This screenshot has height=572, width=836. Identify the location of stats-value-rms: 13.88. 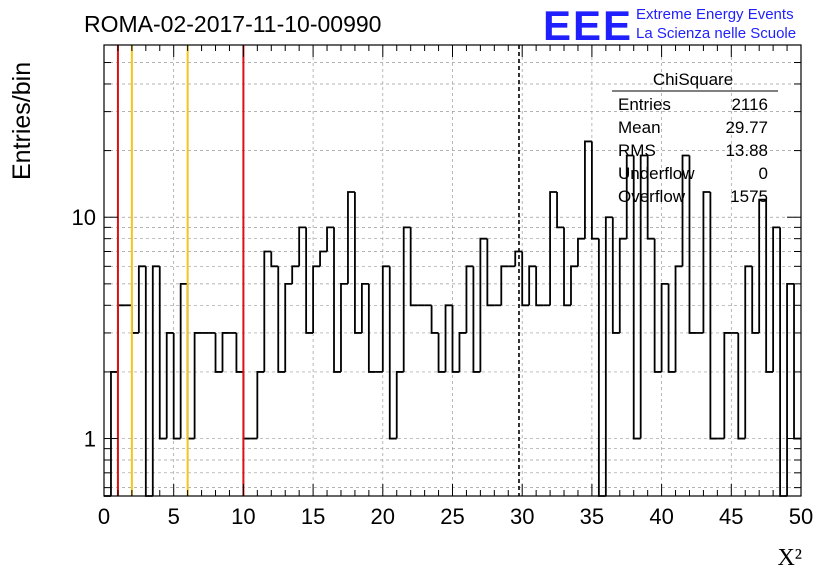
(746, 150).